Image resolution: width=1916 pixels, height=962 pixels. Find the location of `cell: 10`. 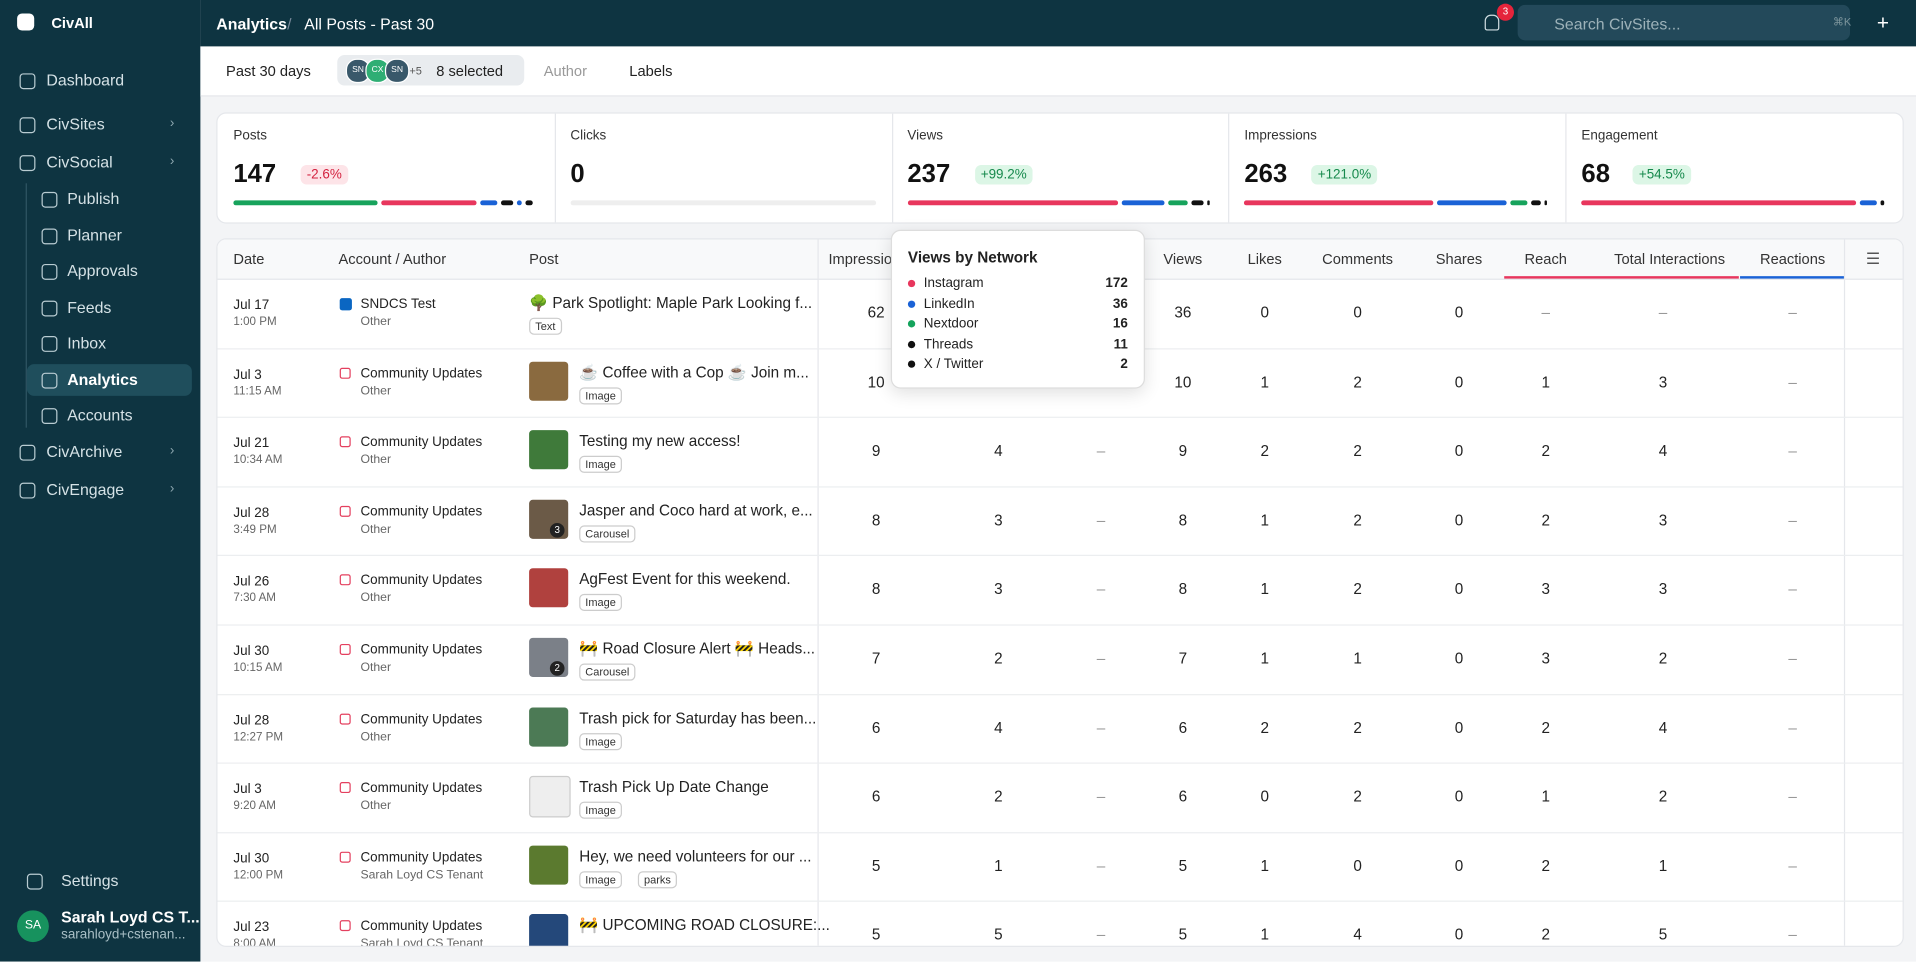

cell: 10 is located at coordinates (1183, 382).